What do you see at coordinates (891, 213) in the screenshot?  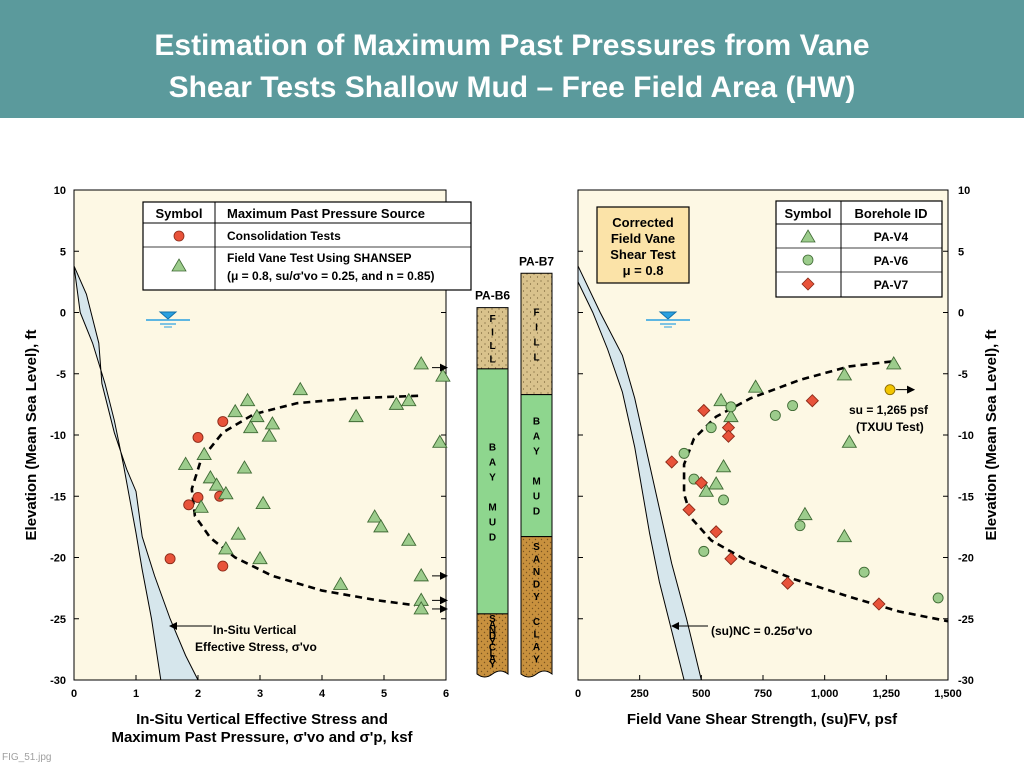 I see `legend-header-borehole: Borehole ID` at bounding box center [891, 213].